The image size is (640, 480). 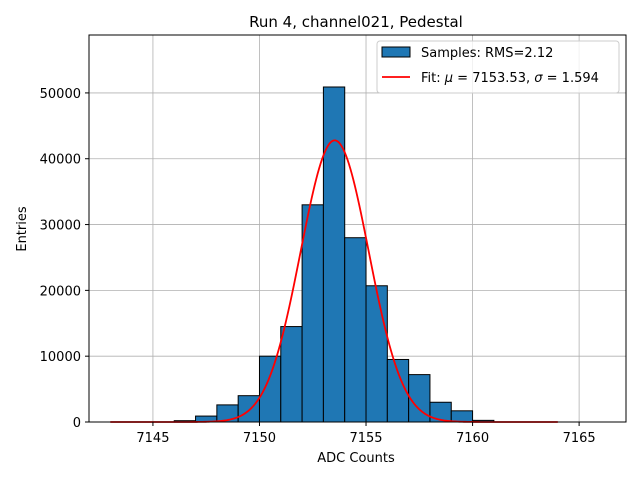 What do you see at coordinates (365, 438) in the screenshot?
I see `x-tick-label: 7155` at bounding box center [365, 438].